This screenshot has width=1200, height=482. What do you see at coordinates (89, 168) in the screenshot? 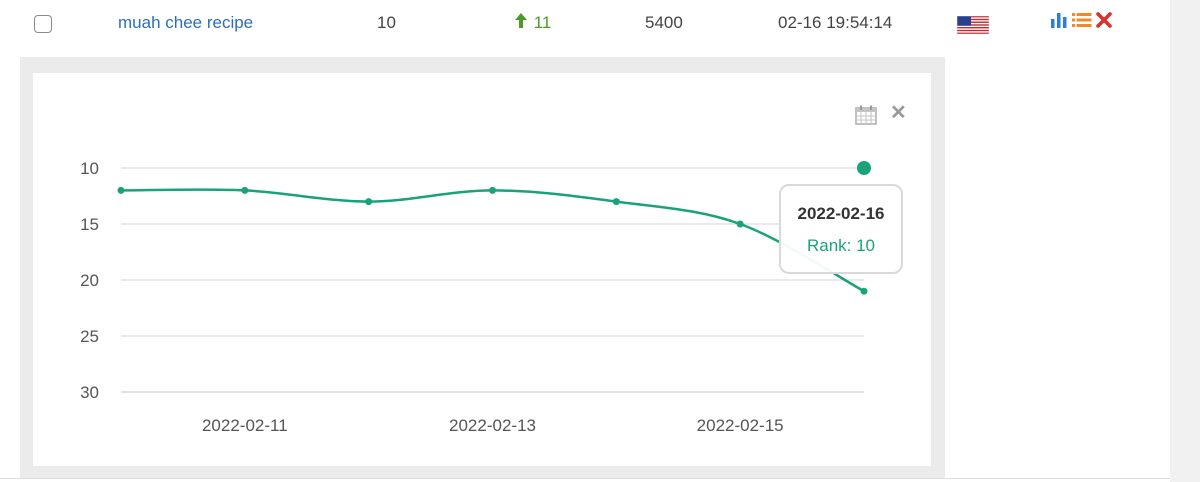
I see `y-tick-label: 10` at bounding box center [89, 168].